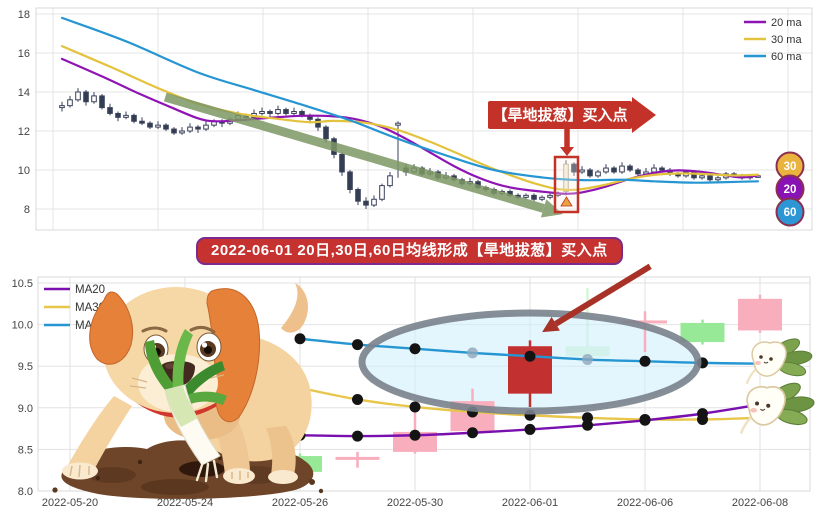  What do you see at coordinates (181, 406) in the screenshot?
I see `leek-stalk-tint` at bounding box center [181, 406].